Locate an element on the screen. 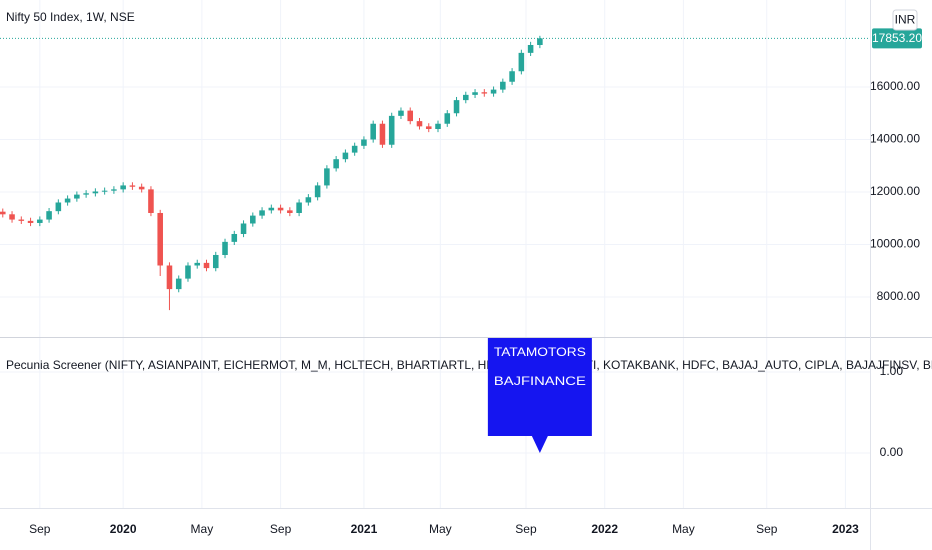 Image resolution: width=932 pixels, height=550 pixels. y-tick-label: 1.00 is located at coordinates (892, 371).